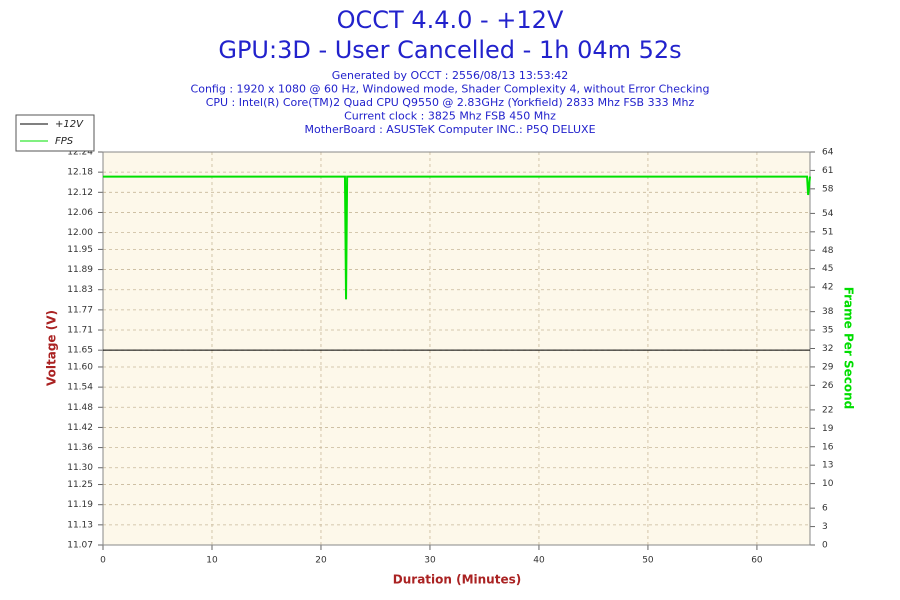 This screenshot has height=600, width=900. I want to click on legend-label: +12V, so click(69, 124).